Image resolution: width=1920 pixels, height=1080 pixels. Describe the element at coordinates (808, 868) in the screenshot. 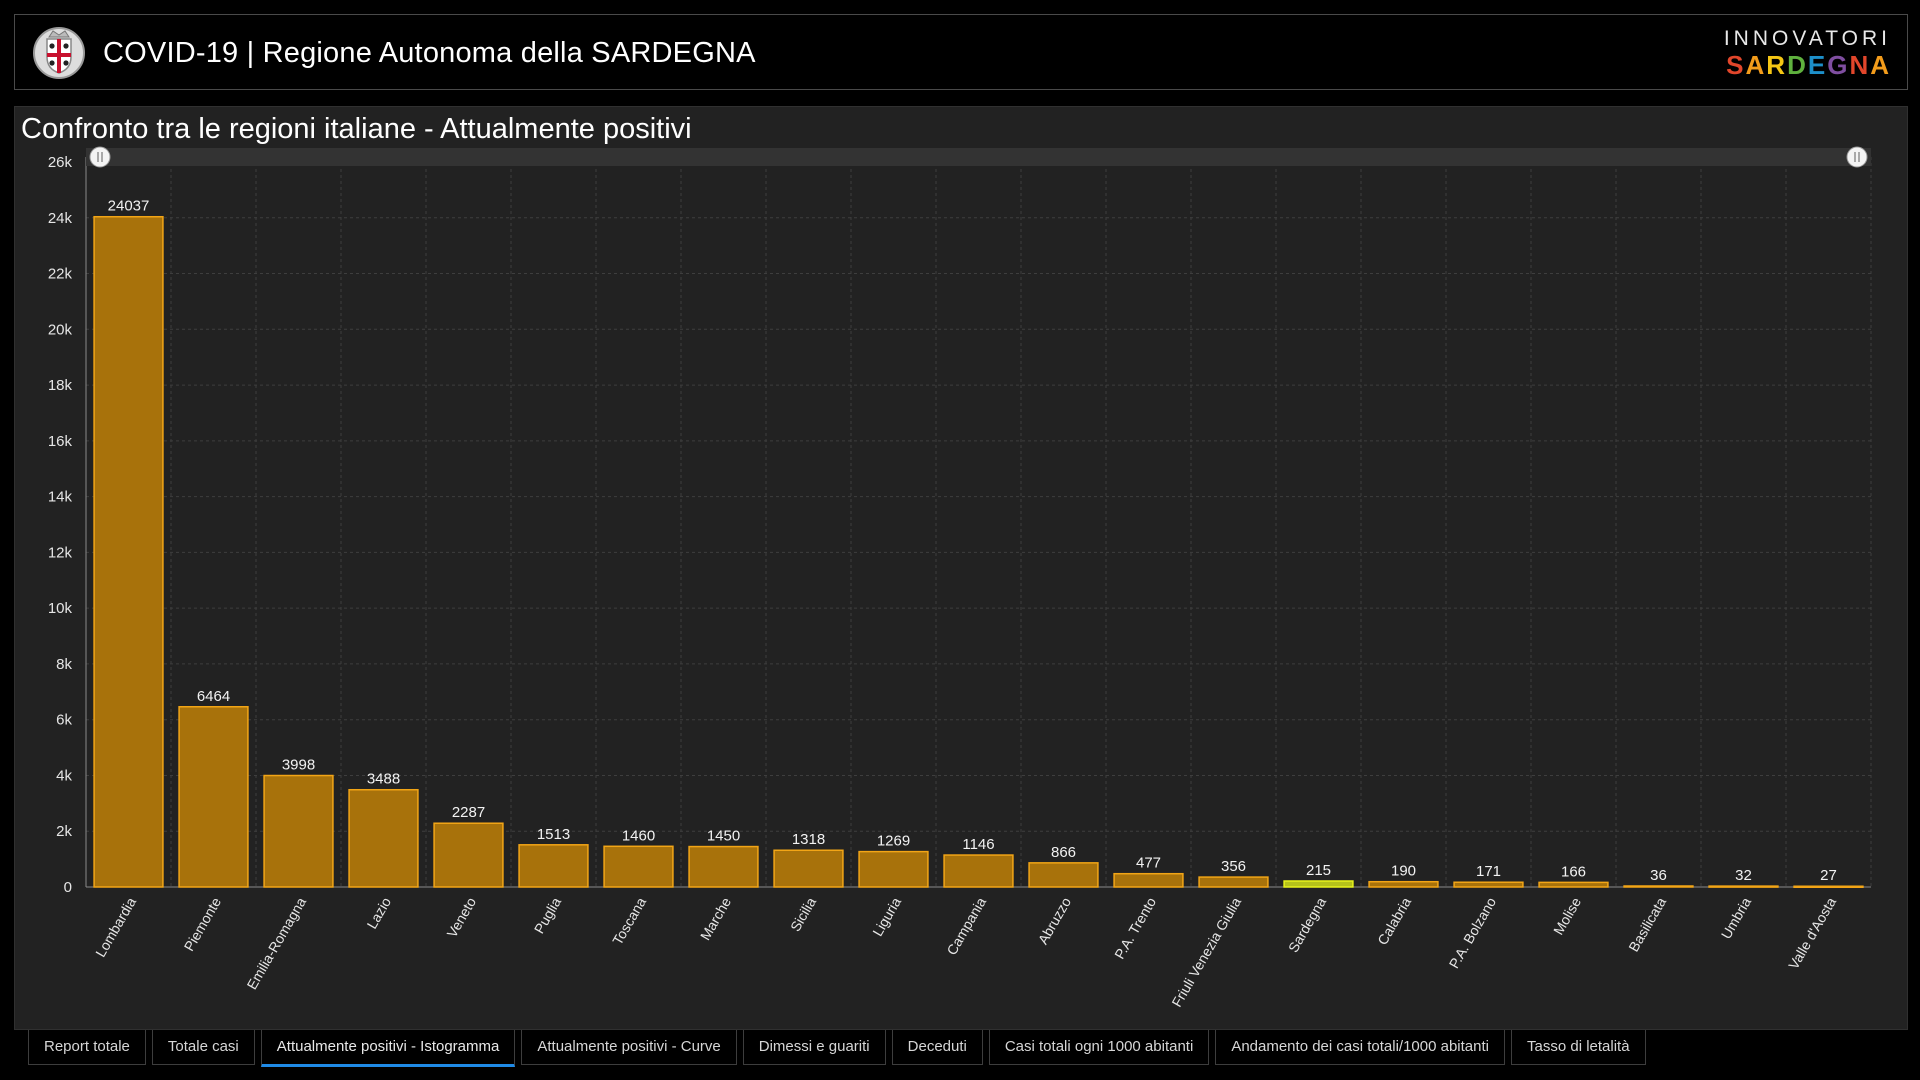

I see `bar-sicilia` at that location.